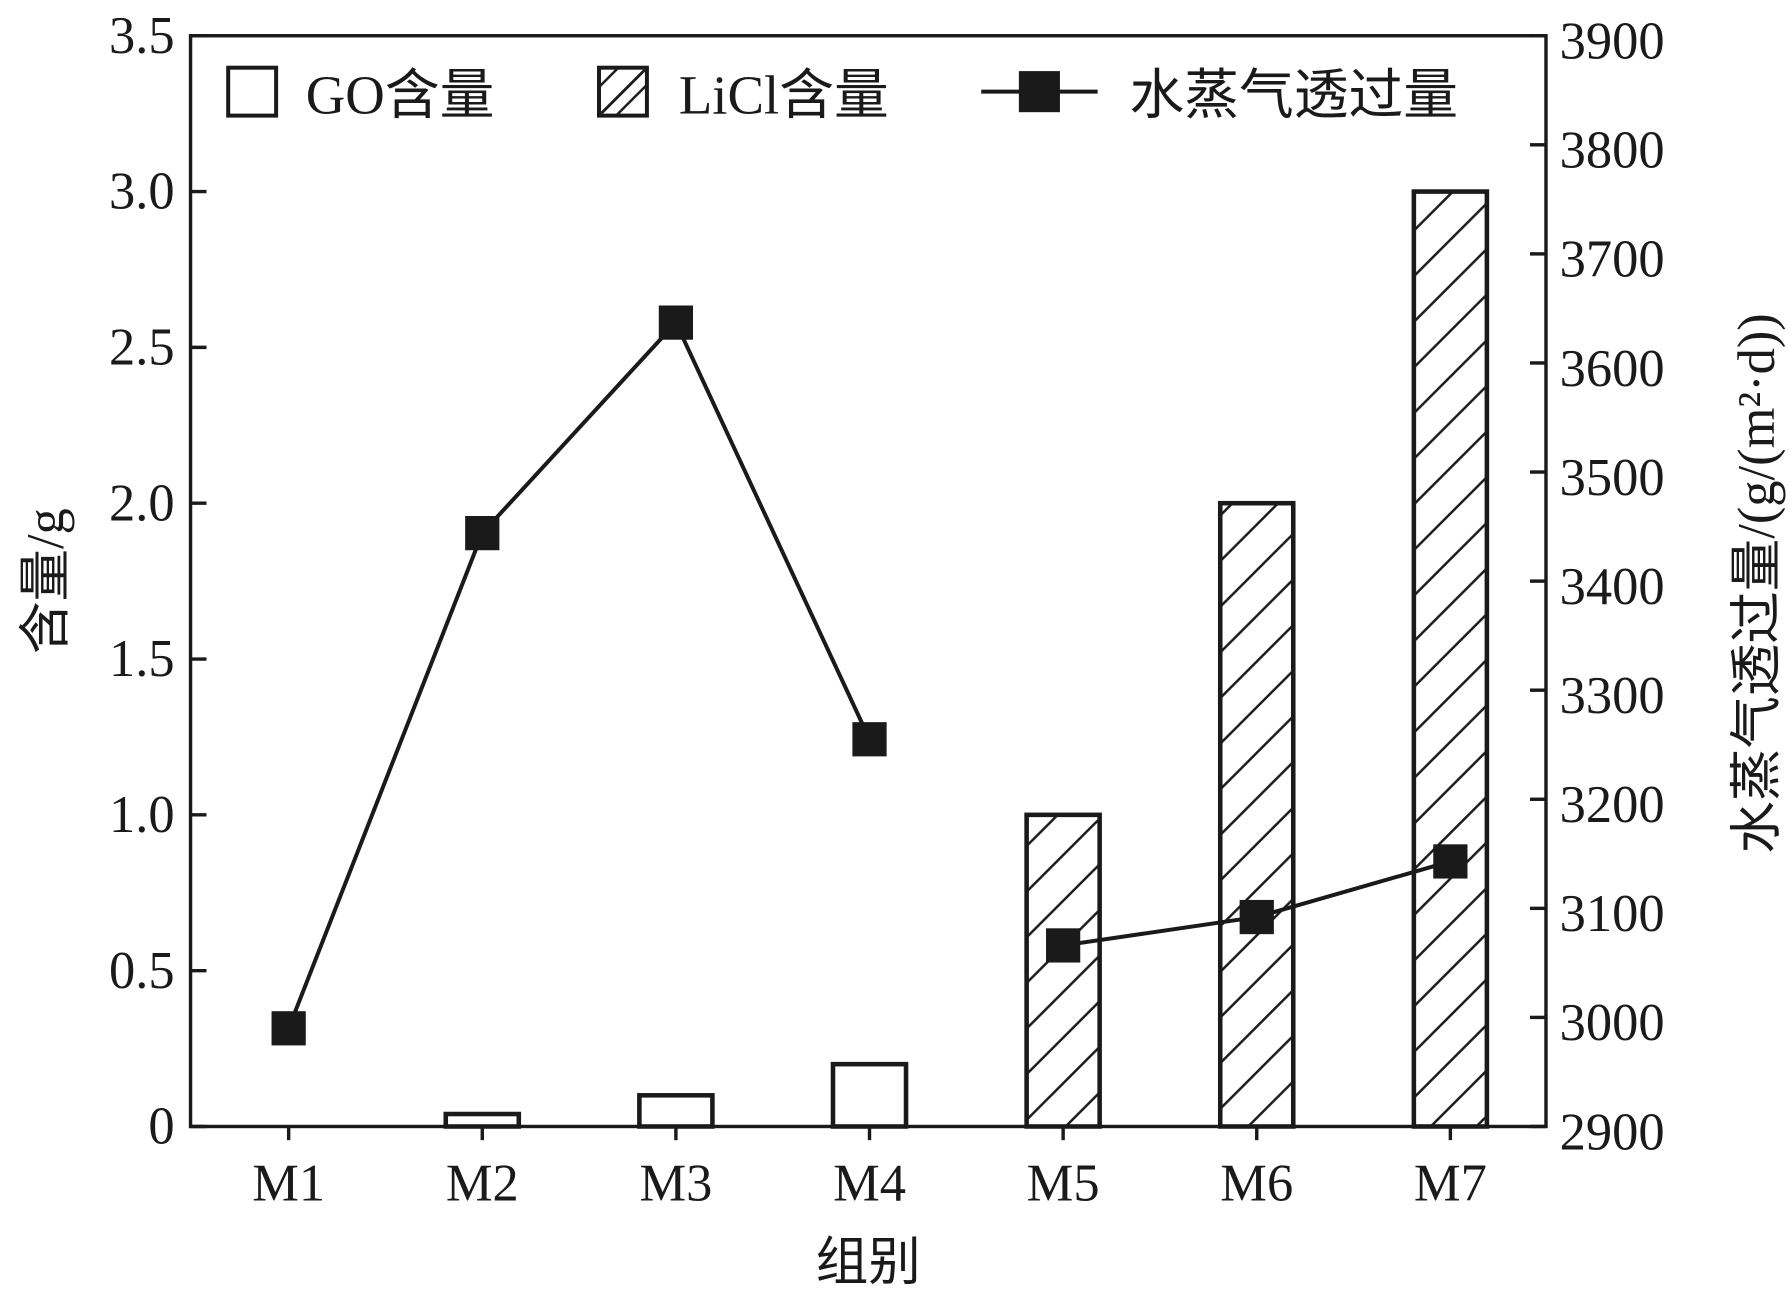  Describe the element at coordinates (142, 347) in the screenshot. I see `y-tick-label: 2.5` at that location.